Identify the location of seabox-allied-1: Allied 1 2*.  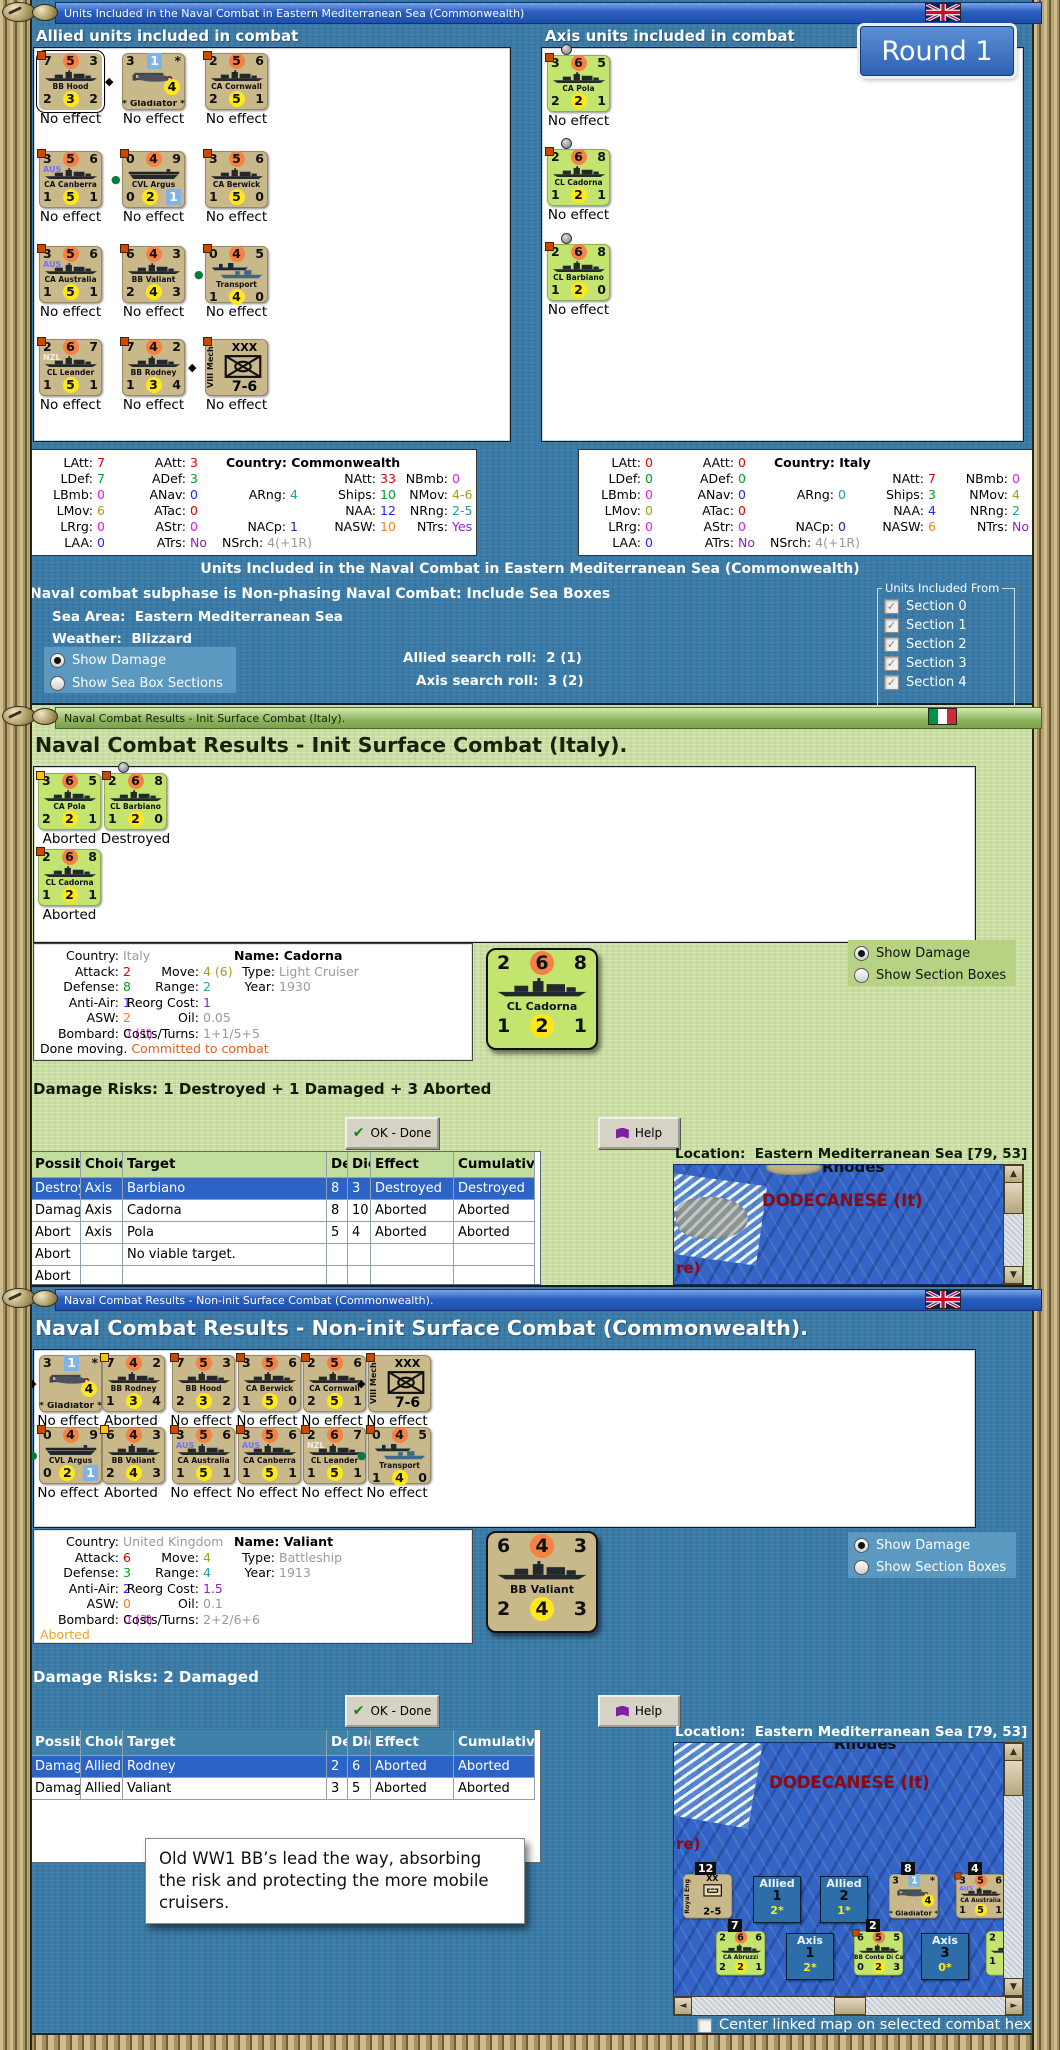
(777, 1899).